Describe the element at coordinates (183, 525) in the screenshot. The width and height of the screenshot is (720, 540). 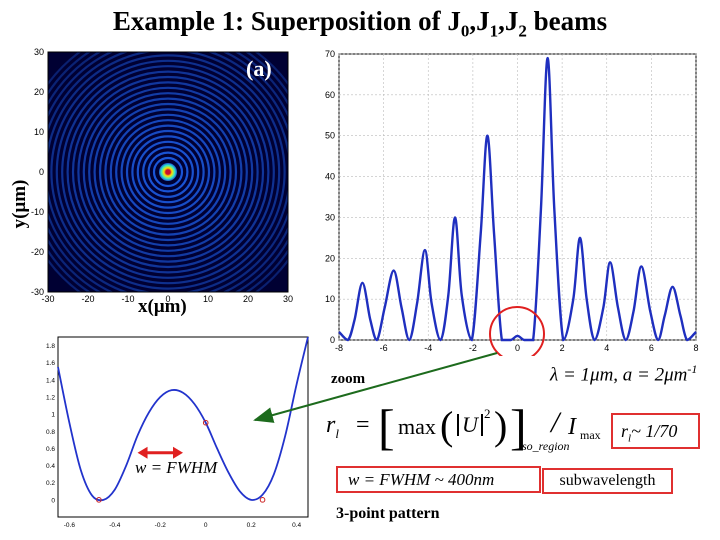
I see `inset-xticks: -0.6 -0.4 -0.2 0 0.2 0.4` at that location.